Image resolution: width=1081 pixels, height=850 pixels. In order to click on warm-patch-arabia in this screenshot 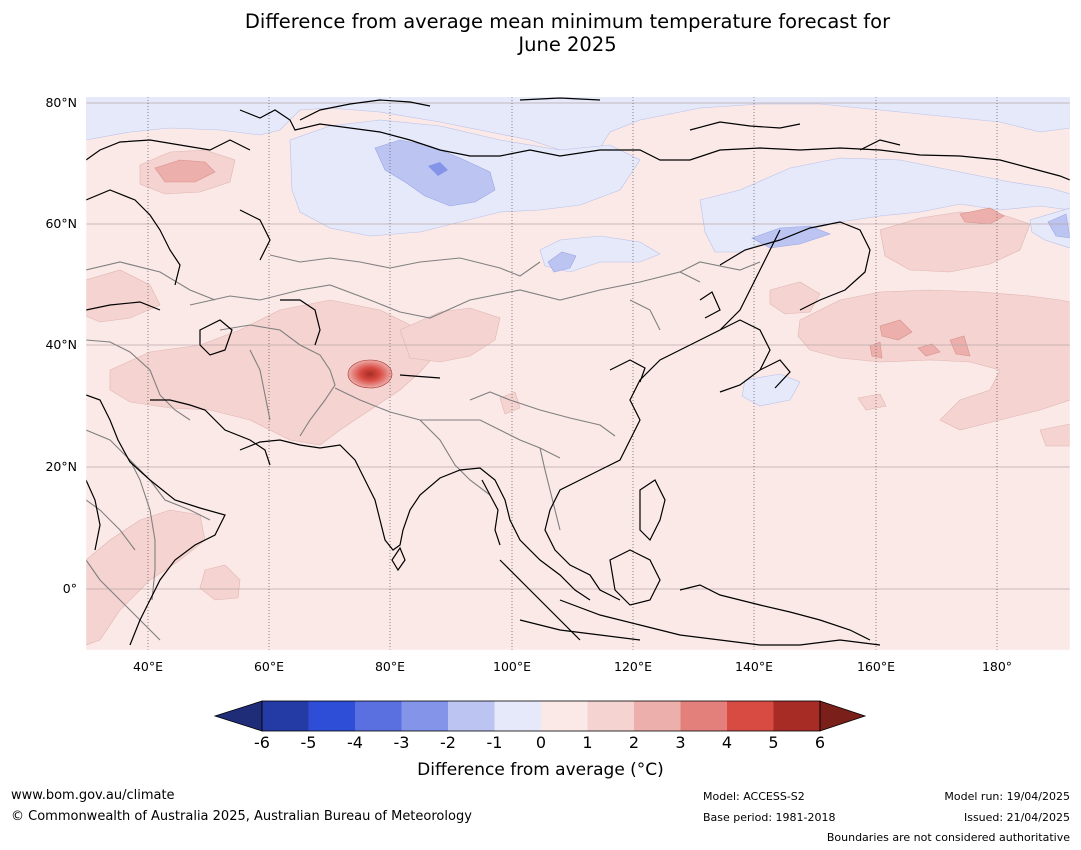, I will do `click(123, 296)`.